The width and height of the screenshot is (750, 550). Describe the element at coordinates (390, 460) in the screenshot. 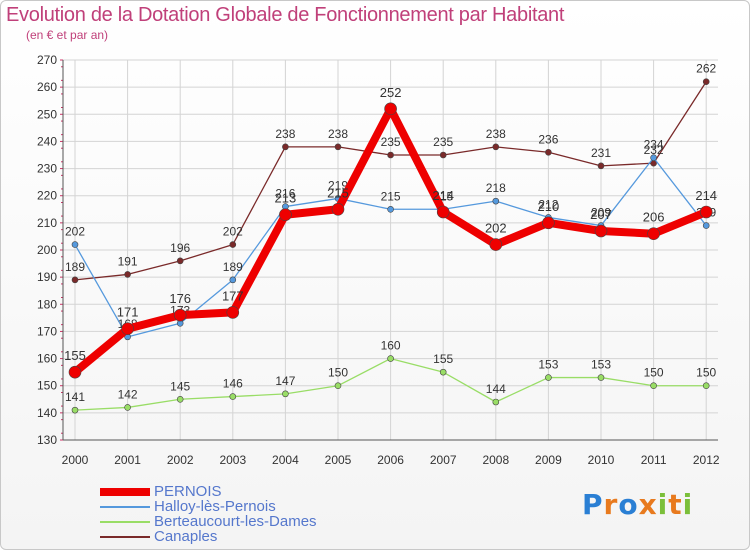

I see `x-tick-label: 2006` at that location.